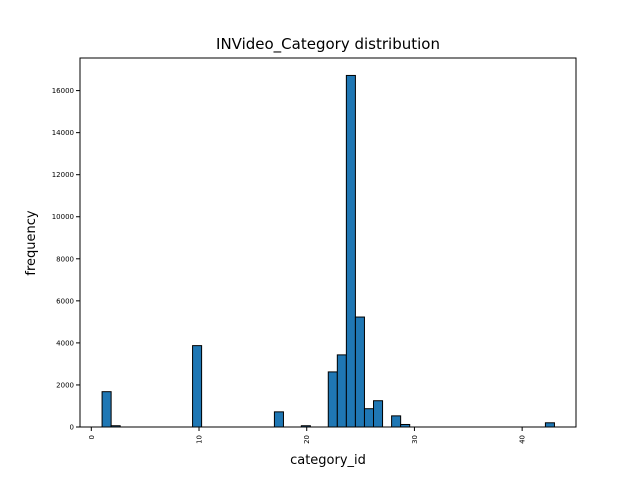 The width and height of the screenshot is (640, 480). What do you see at coordinates (65, 343) in the screenshot?
I see `y-tick-label: 4000` at bounding box center [65, 343].